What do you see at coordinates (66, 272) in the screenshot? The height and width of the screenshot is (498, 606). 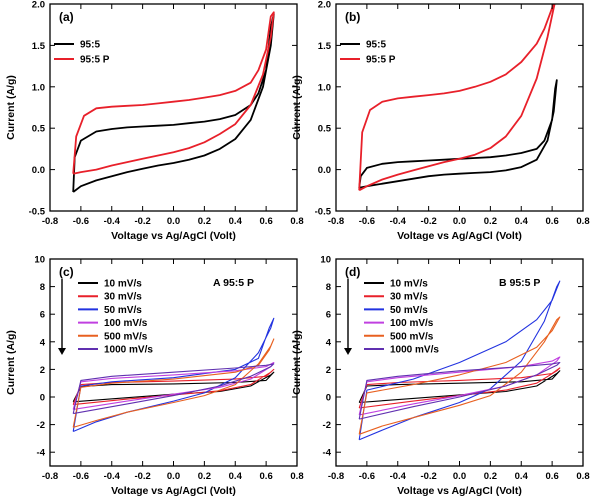 I see `panel-label: (c)` at bounding box center [66, 272].